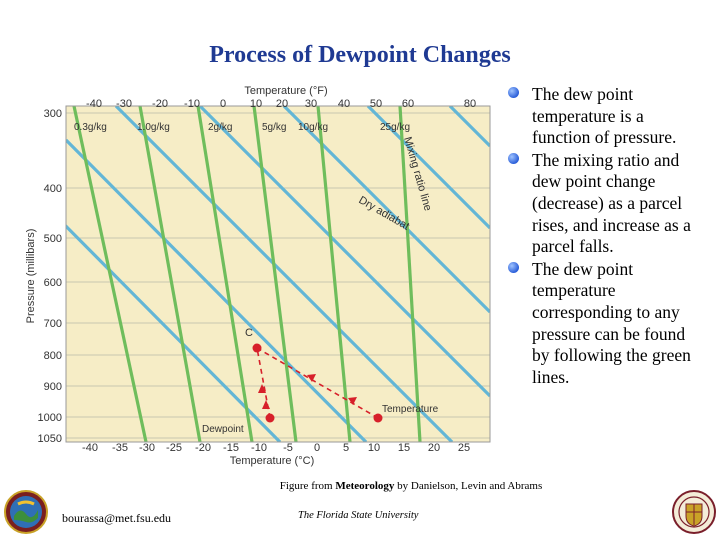 Image resolution: width=720 pixels, height=540 pixels. What do you see at coordinates (317, 383) in the screenshot?
I see `parcel-path` at bounding box center [317, 383].